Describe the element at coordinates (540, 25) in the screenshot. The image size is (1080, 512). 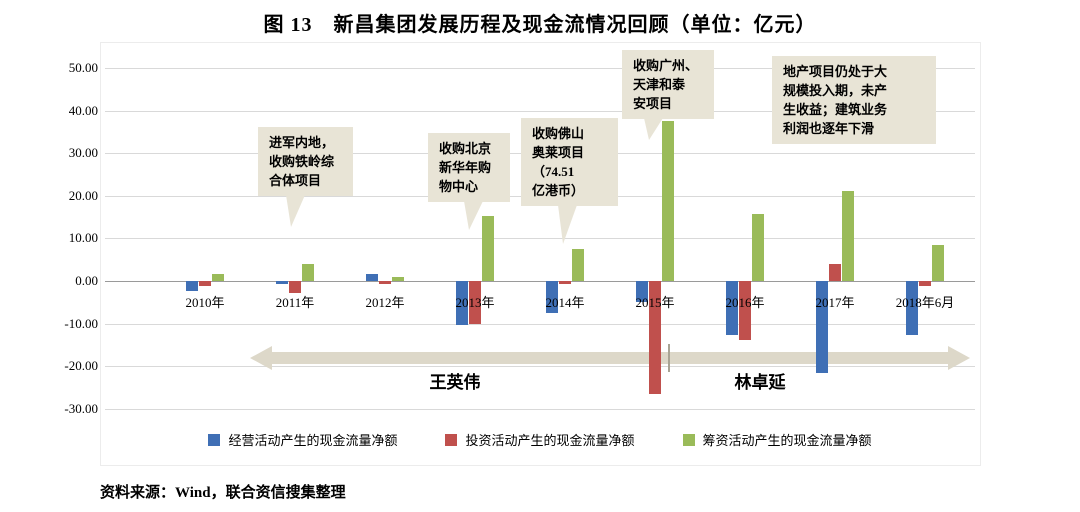
I see `chart-title: 图 13 新昌集团发展历程及现金流情况回顾（单位：亿元）` at that location.